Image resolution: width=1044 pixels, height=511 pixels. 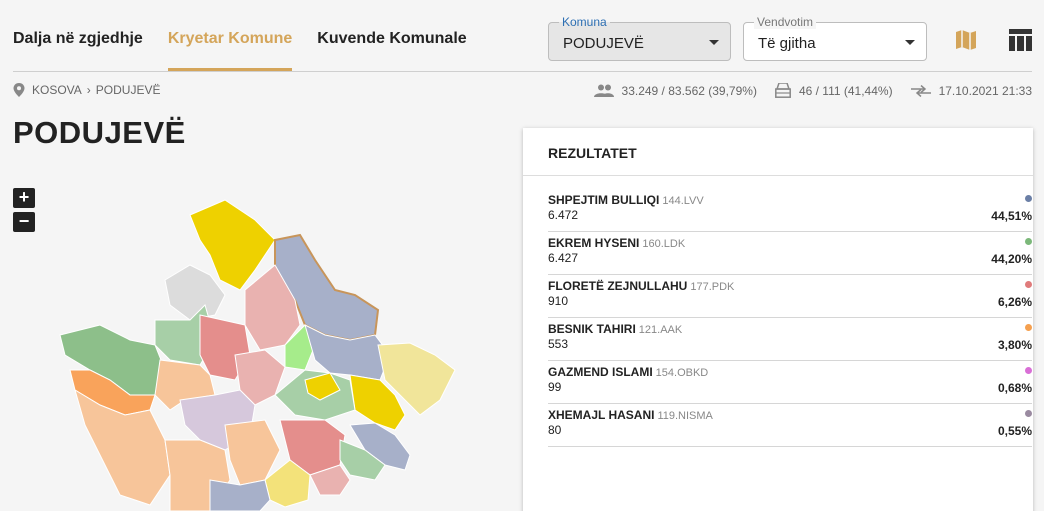 I want to click on updated-stat: 17.10.2021 21:33, so click(x=971, y=90).